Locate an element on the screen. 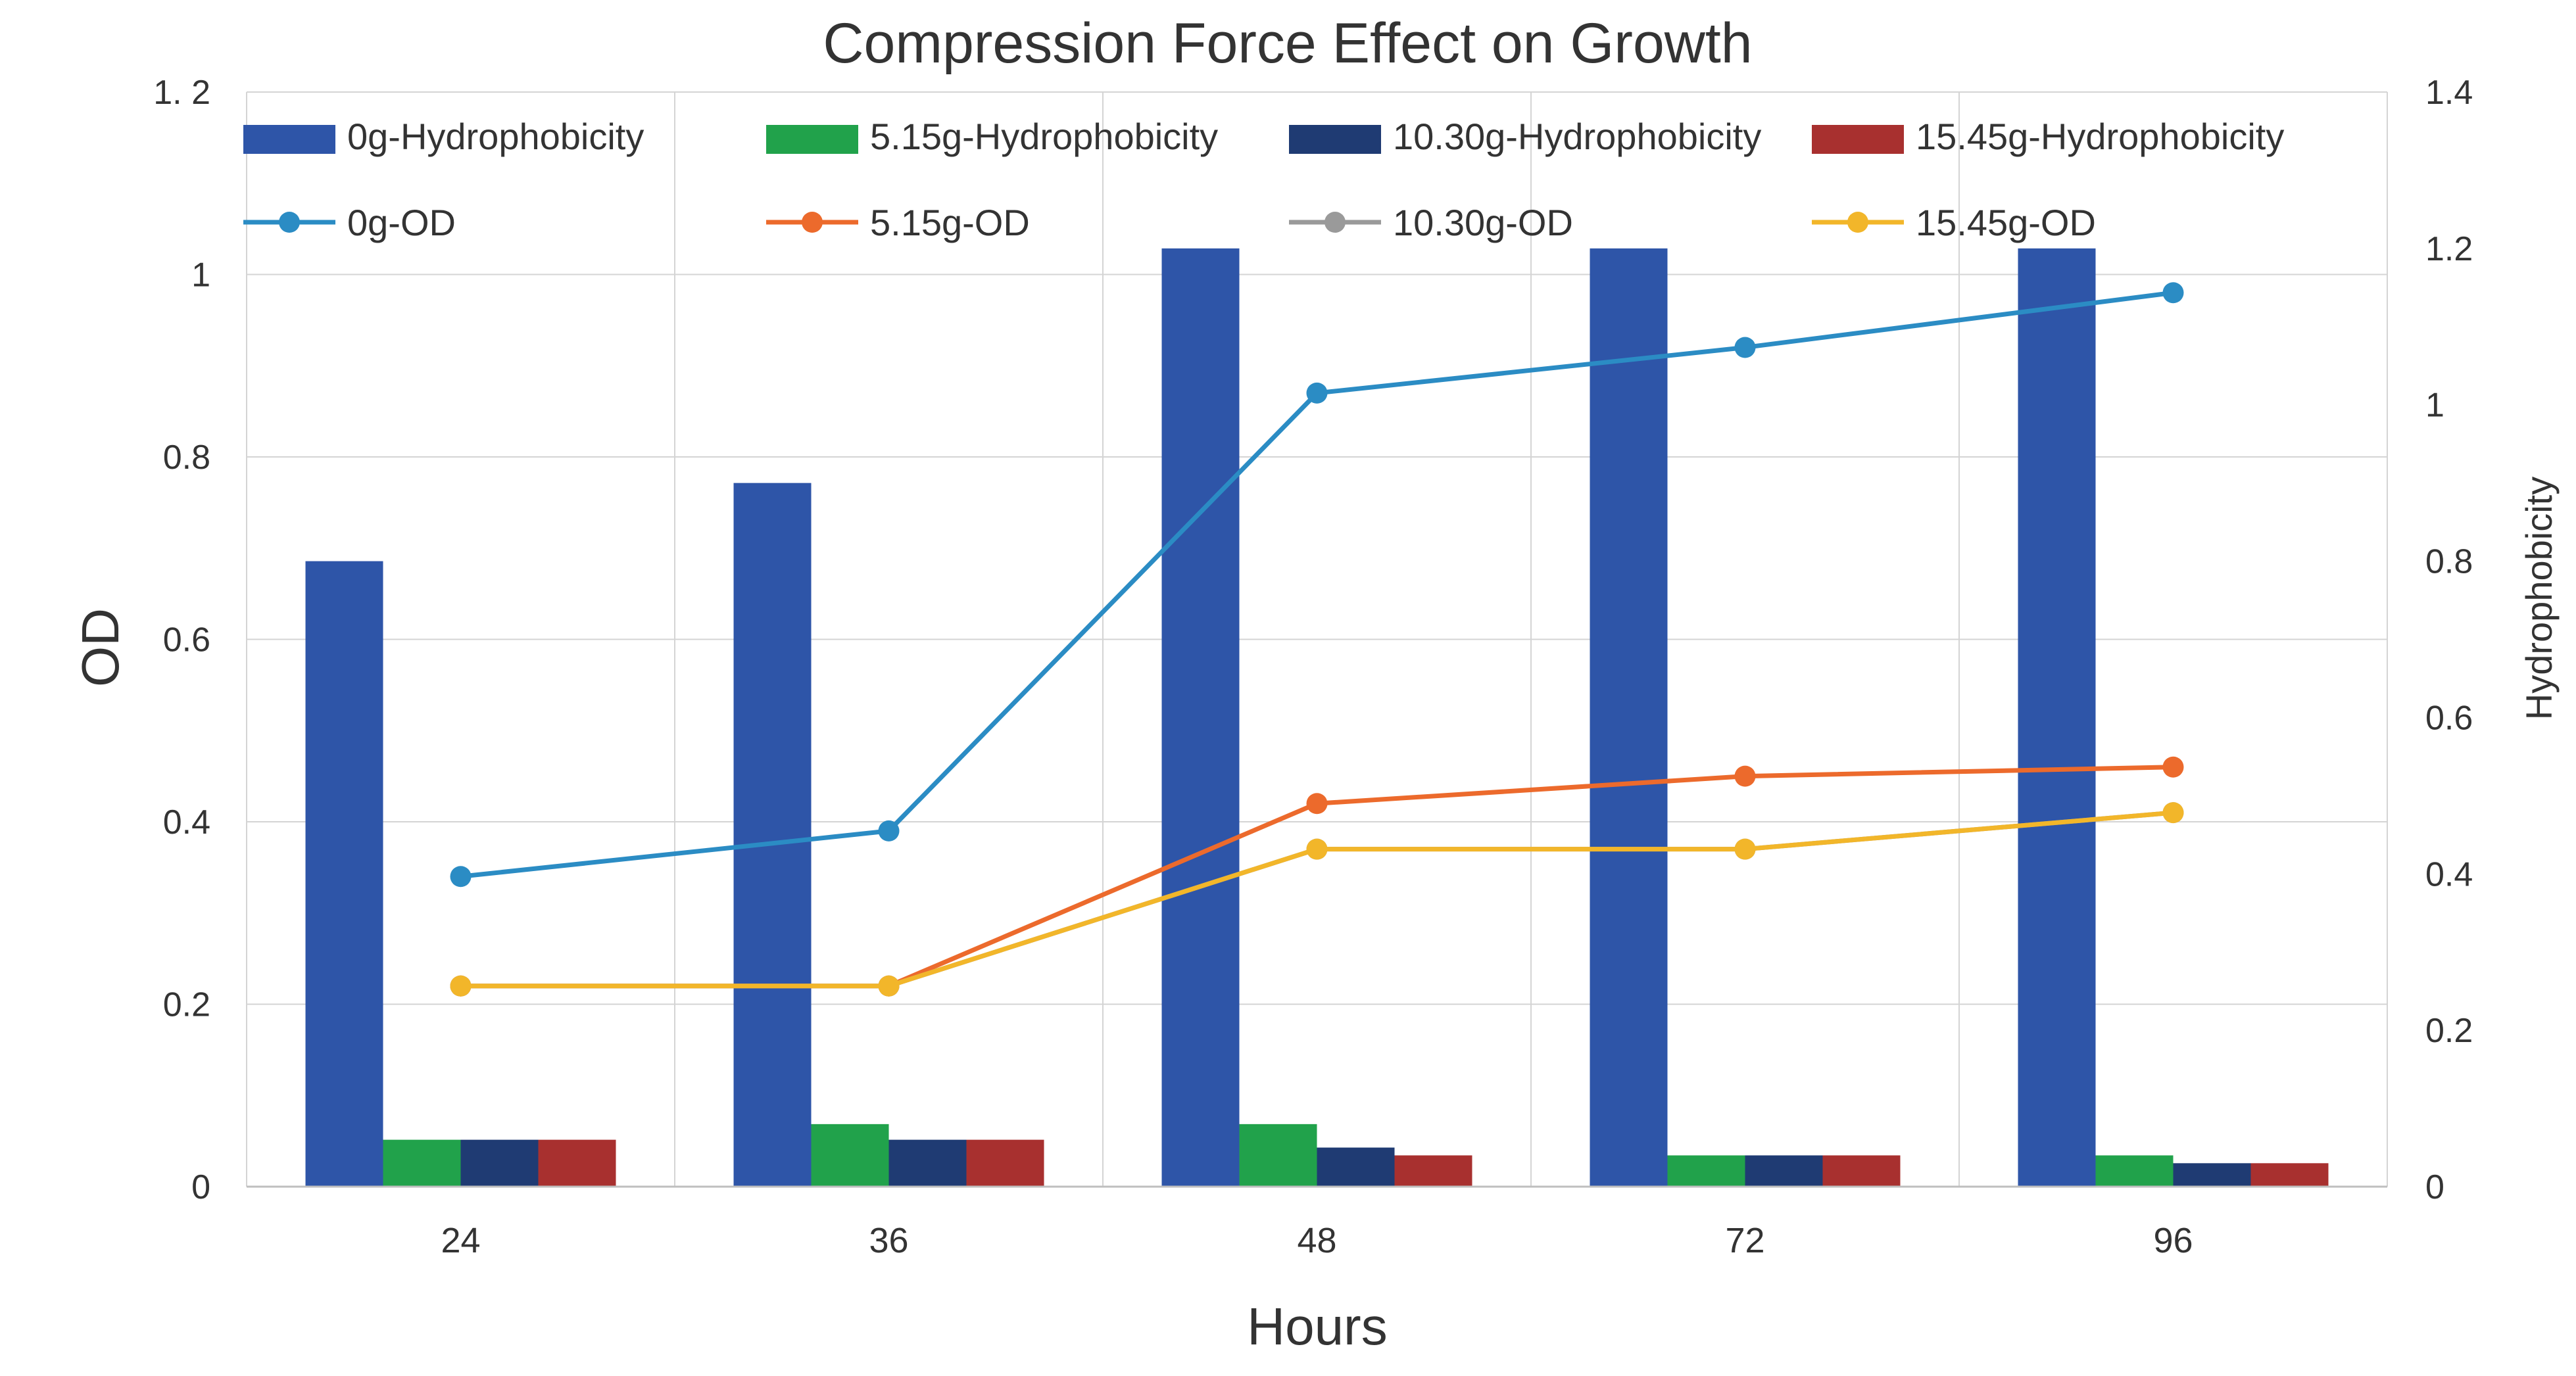 This screenshot has height=1376, width=2576. legend-swatch-10-30g-hydrophobicity is located at coordinates (1335, 140).